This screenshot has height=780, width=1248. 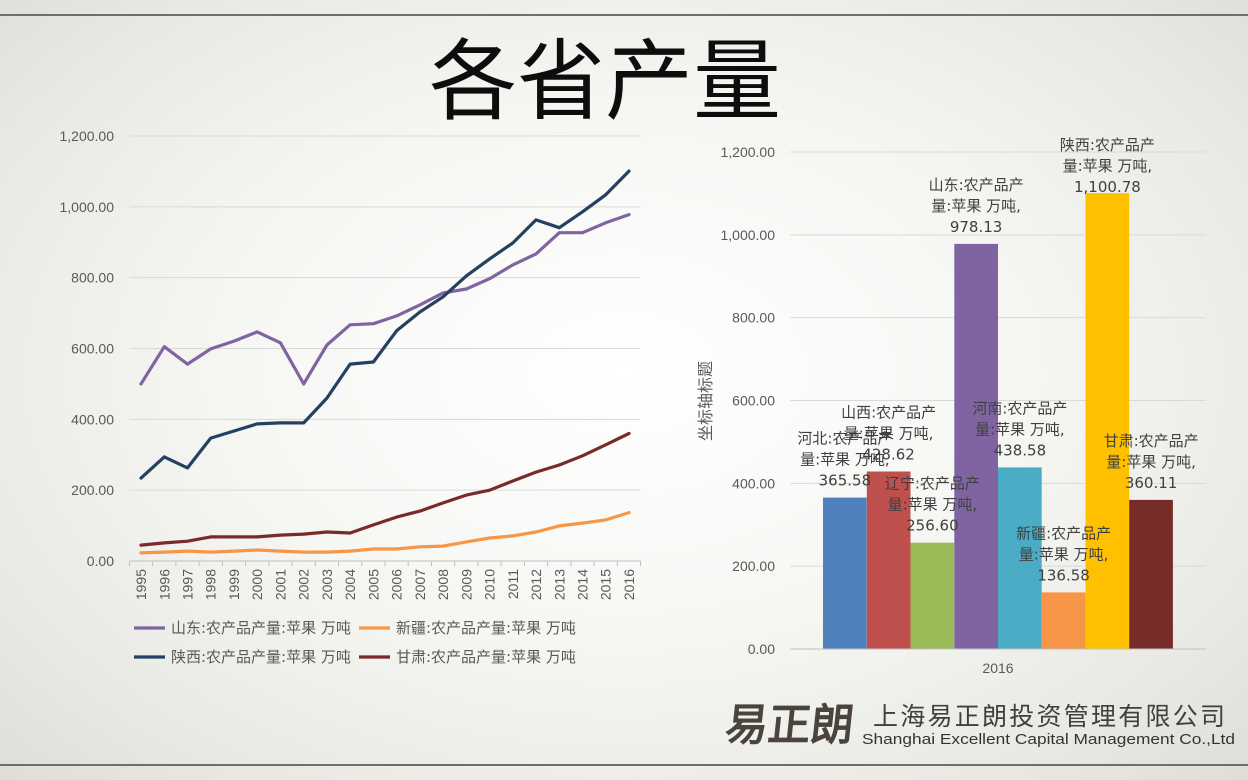 What do you see at coordinates (397, 584) in the screenshot?
I see `x-tick-label: 2006` at bounding box center [397, 584].